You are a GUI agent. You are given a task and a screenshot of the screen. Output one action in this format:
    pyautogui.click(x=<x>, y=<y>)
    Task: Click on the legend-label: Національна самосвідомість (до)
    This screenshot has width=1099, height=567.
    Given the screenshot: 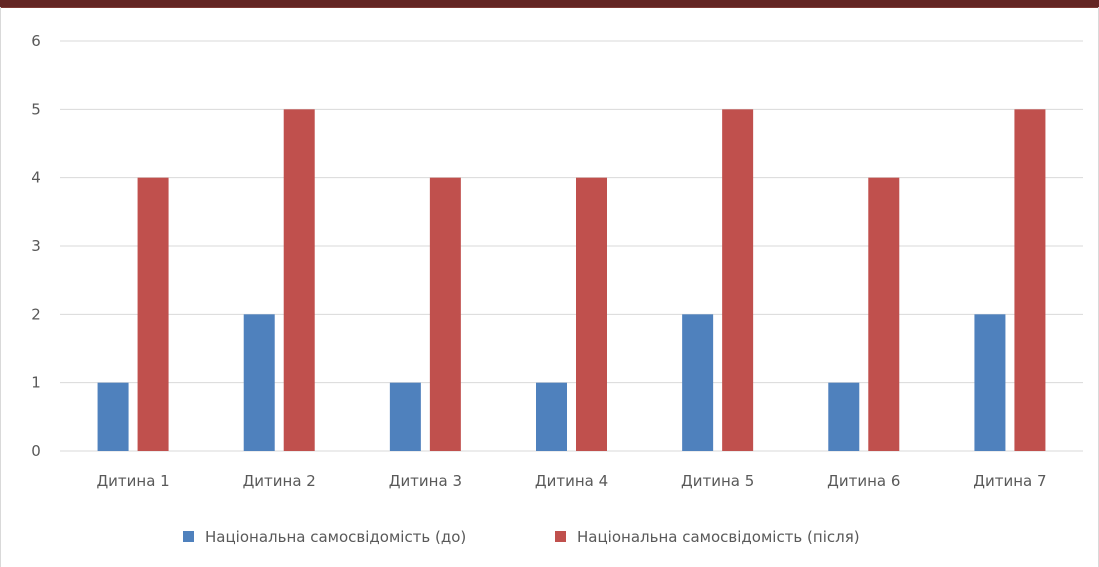 What is the action you would take?
    pyautogui.click(x=335, y=537)
    